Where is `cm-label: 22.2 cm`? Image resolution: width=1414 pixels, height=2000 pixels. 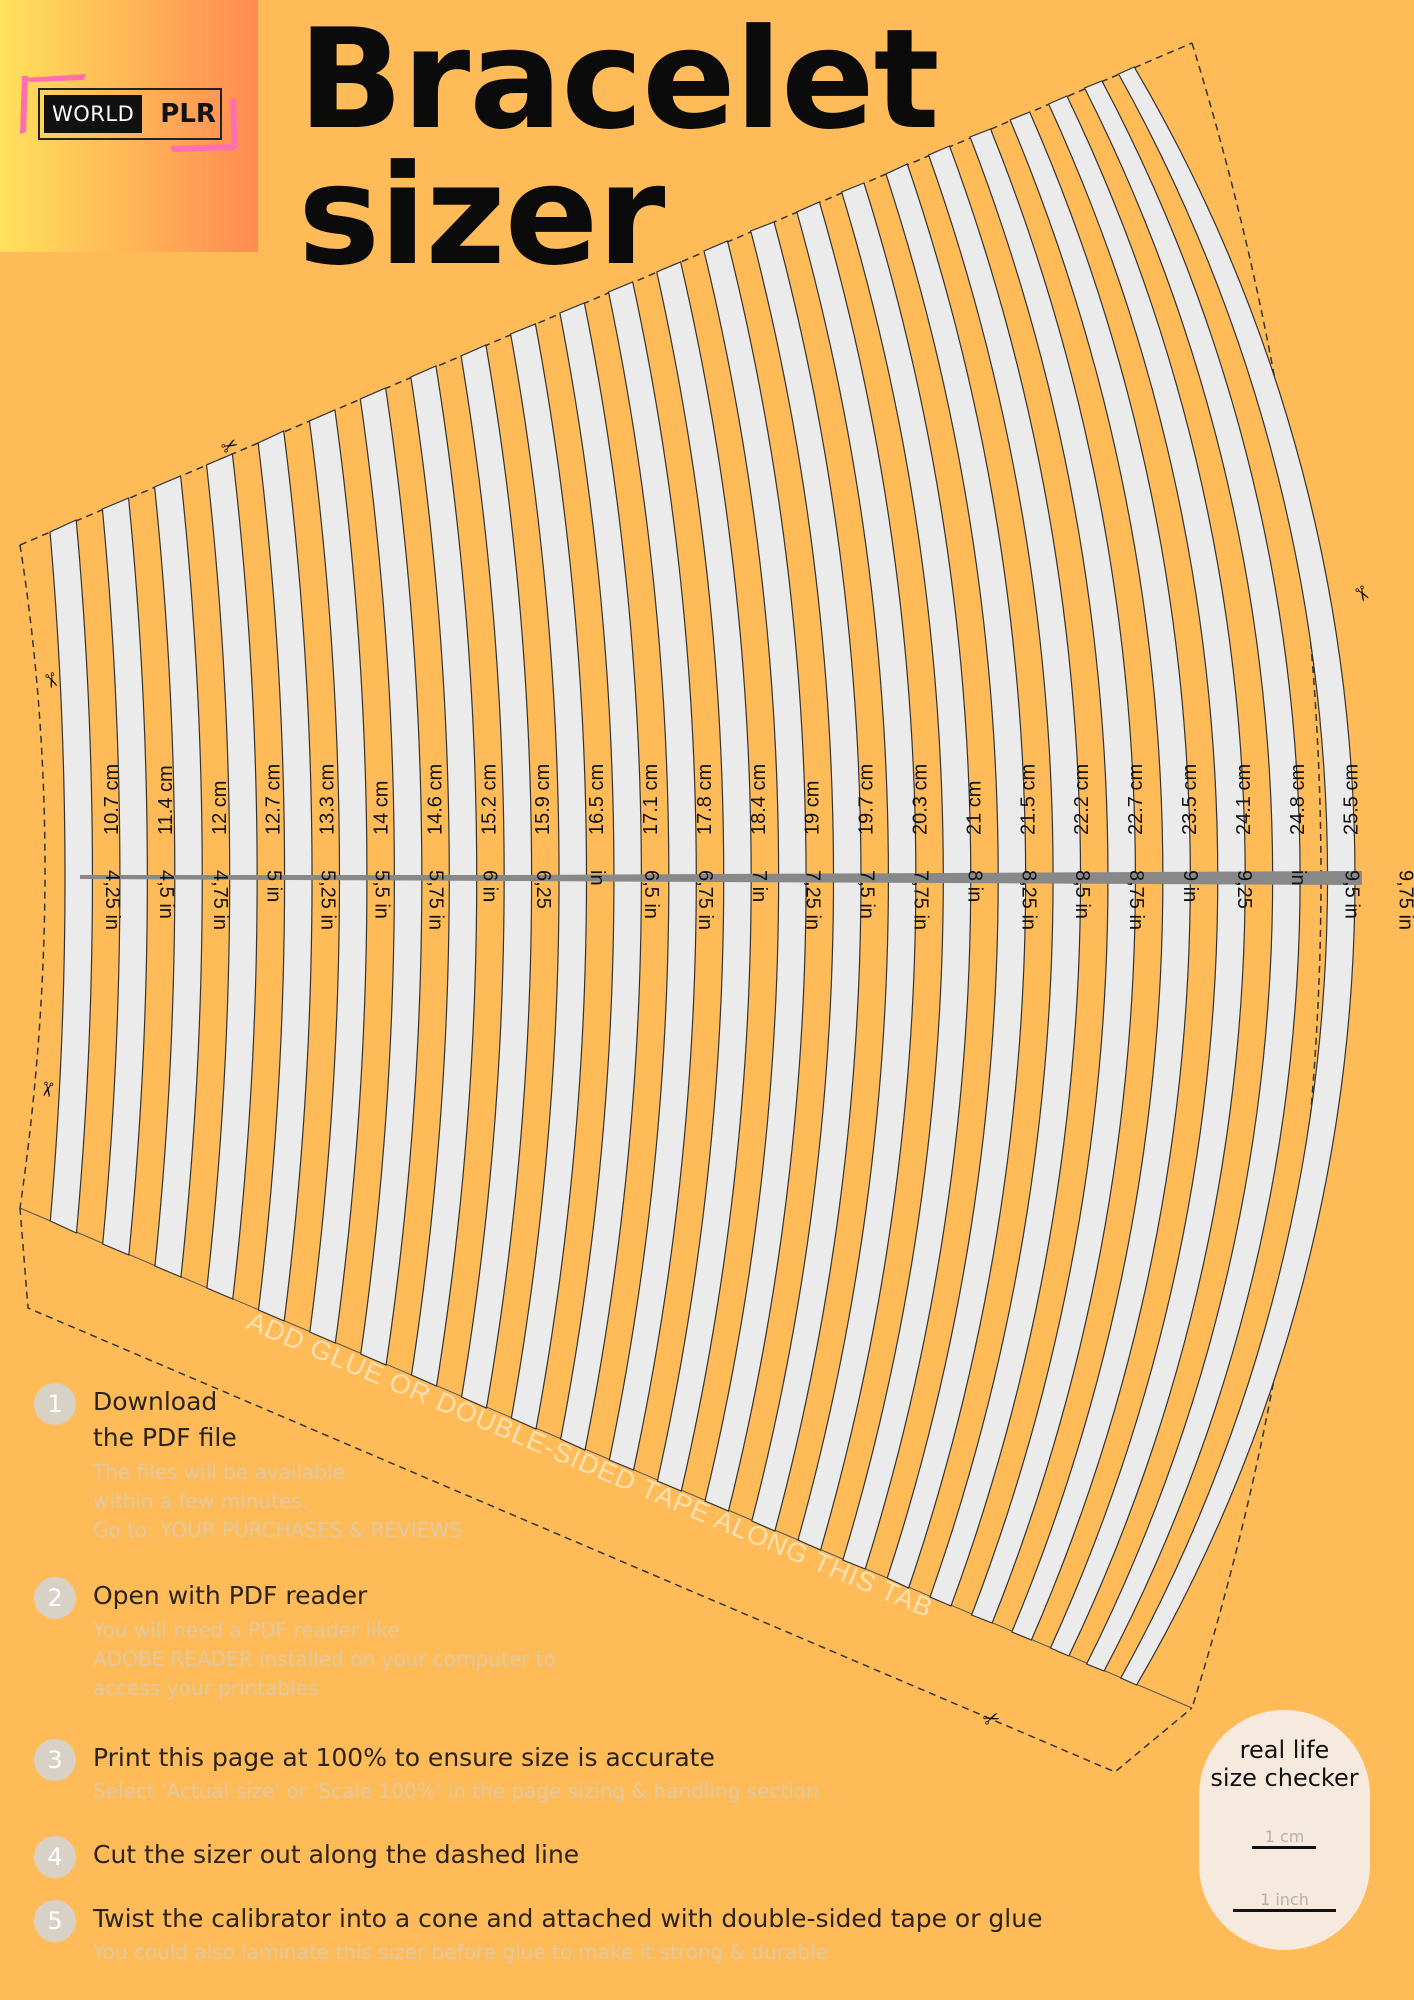
cm-label: 22.2 cm is located at coordinates (1082, 799).